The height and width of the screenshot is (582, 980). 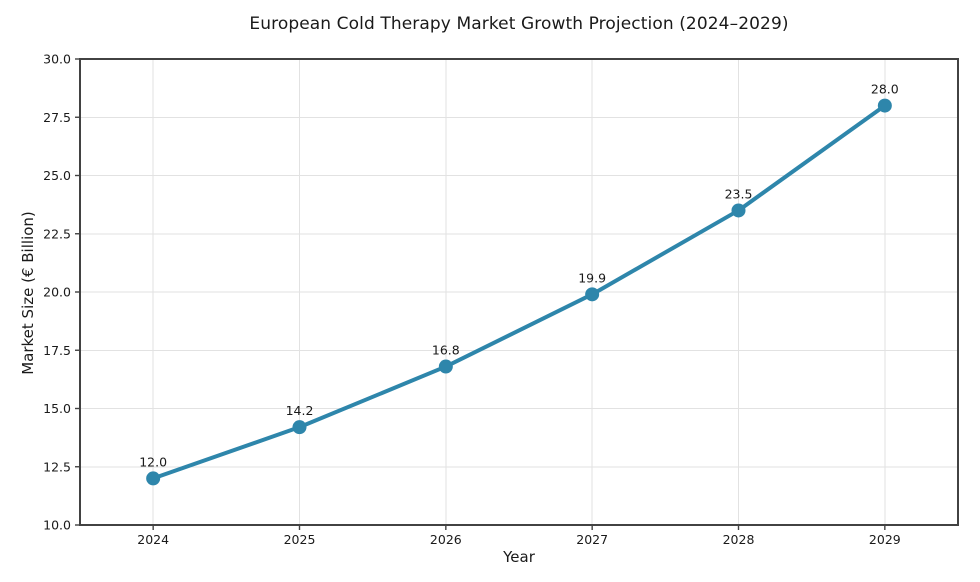 What do you see at coordinates (519, 557) in the screenshot?
I see `x-axis-title: Year` at bounding box center [519, 557].